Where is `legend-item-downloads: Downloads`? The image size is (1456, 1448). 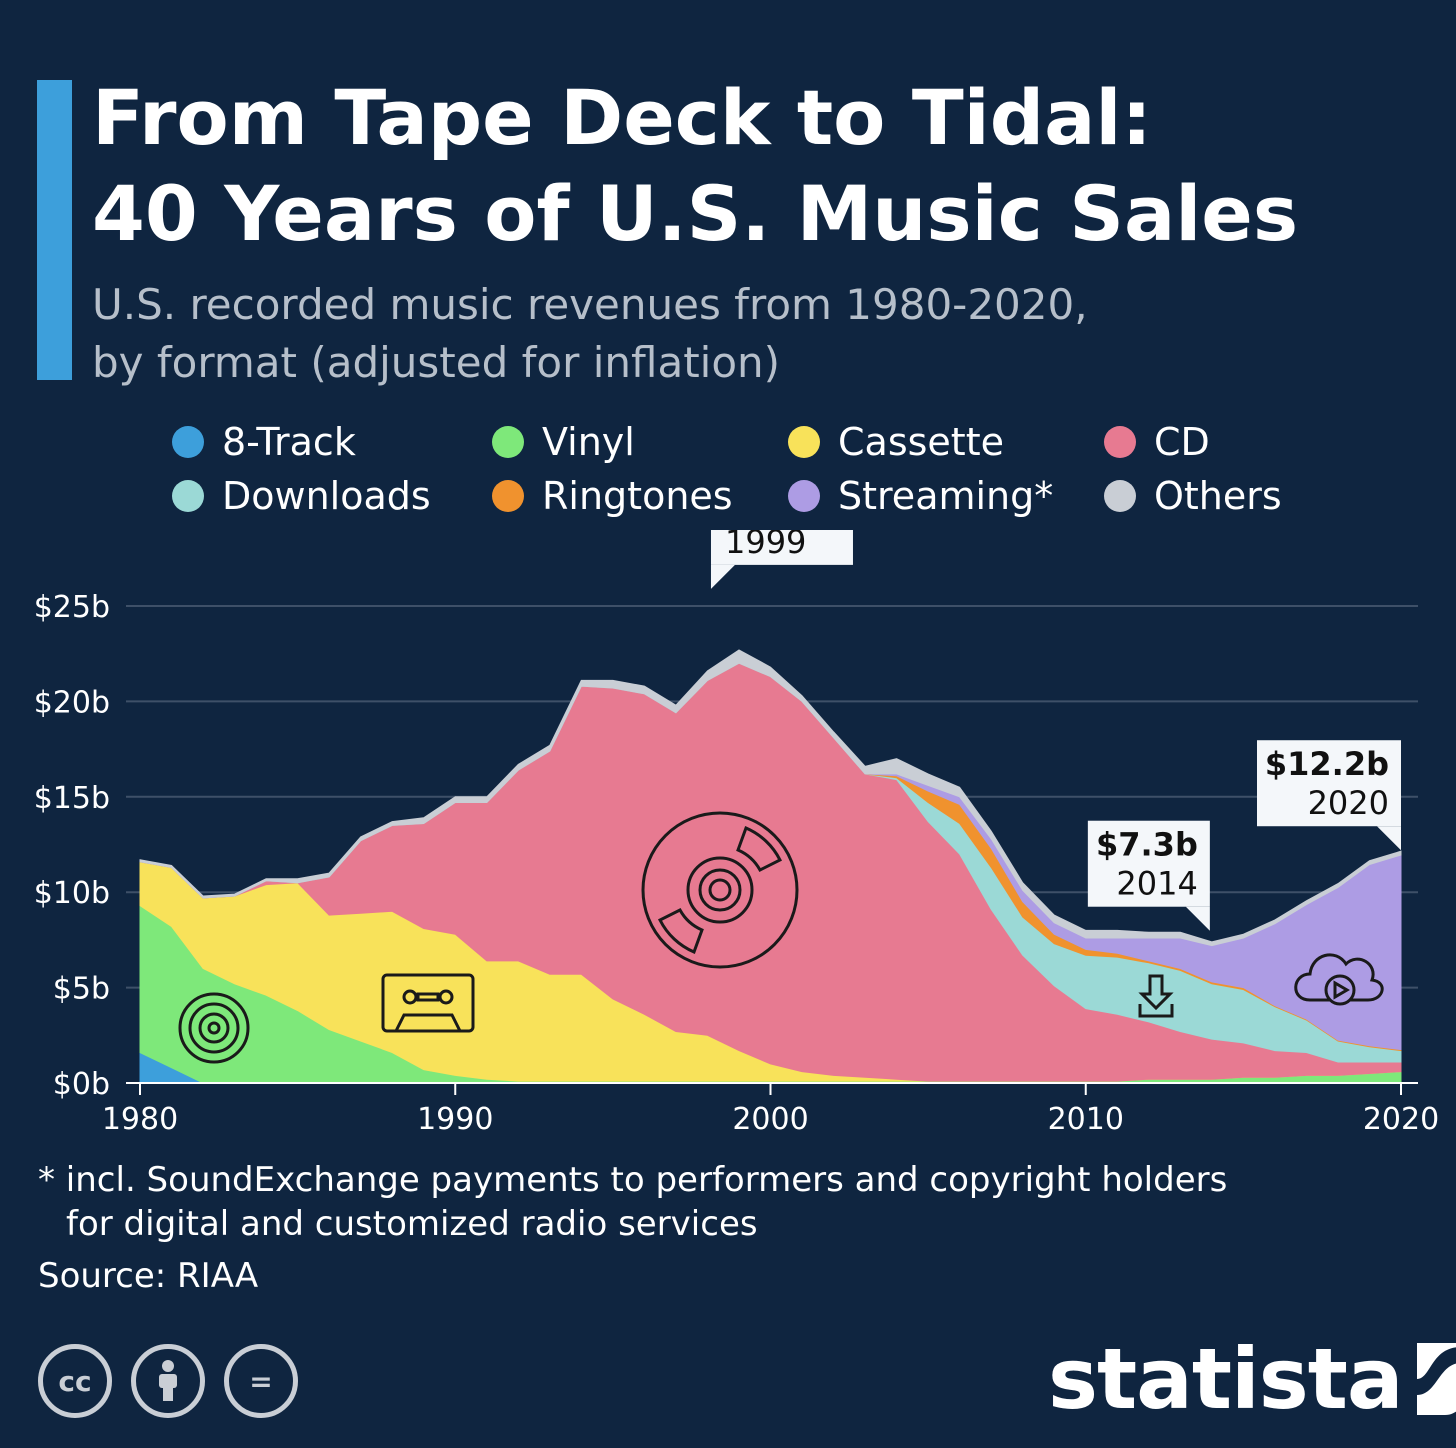
legend-item-downloads: Downloads is located at coordinates (332, 496).